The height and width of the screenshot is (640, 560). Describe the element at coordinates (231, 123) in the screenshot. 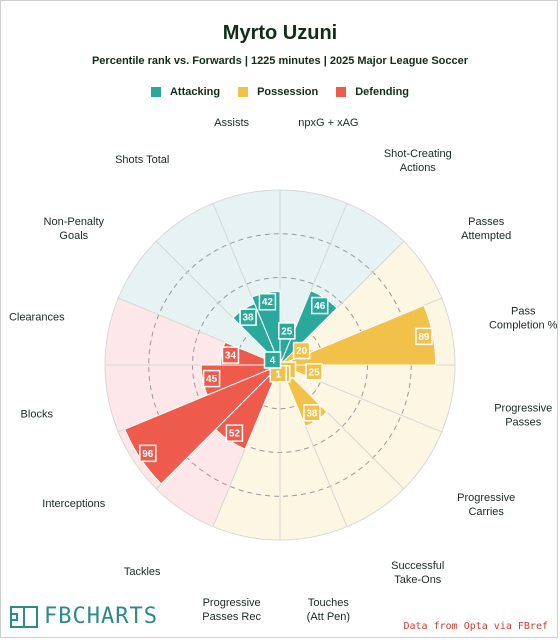

I see `axis-label-assists: Assists` at that location.